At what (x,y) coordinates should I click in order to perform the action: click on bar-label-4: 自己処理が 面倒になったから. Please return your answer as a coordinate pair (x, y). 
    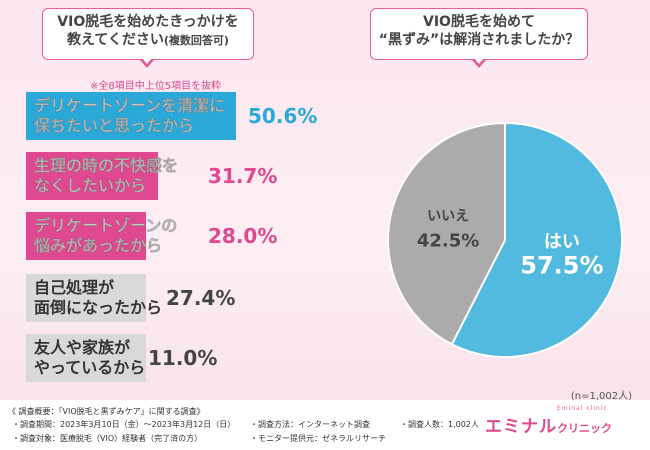
    Looking at the image, I should click on (98, 298).